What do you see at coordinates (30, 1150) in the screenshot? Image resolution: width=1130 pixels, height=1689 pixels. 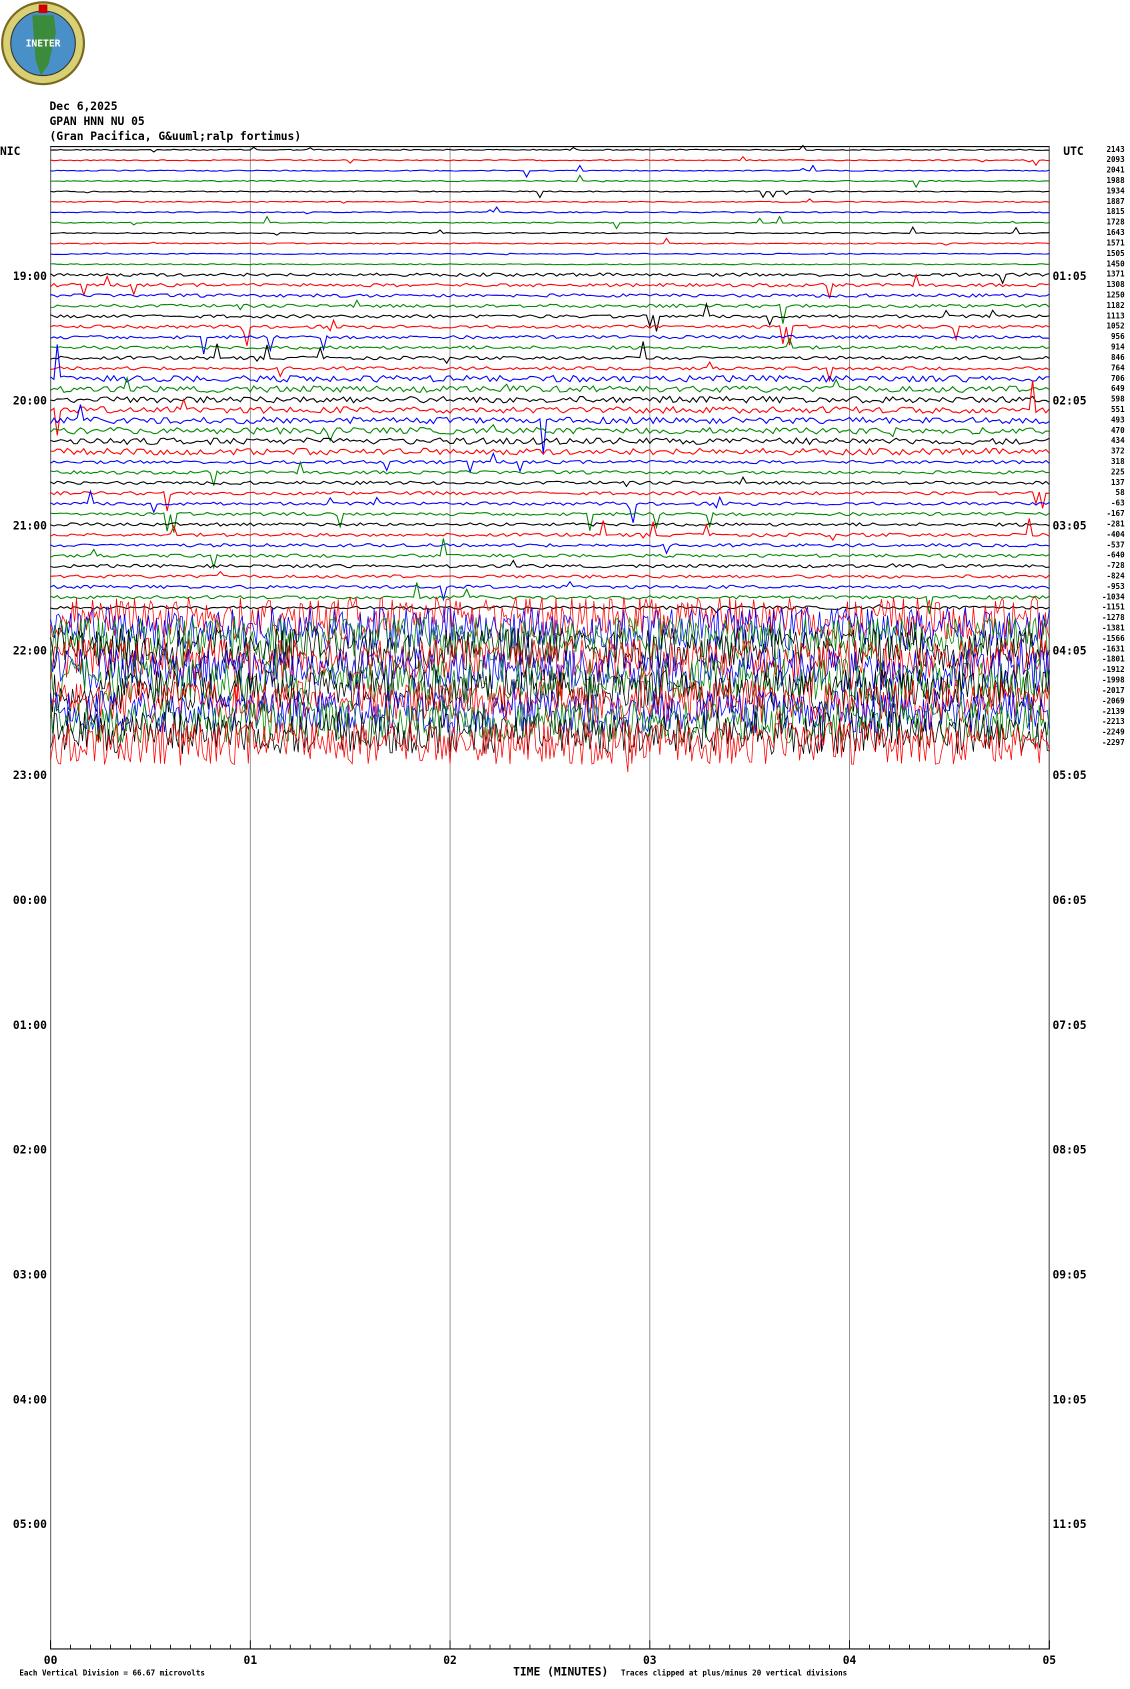 I see `nic-hour-label: 02:00` at bounding box center [30, 1150].